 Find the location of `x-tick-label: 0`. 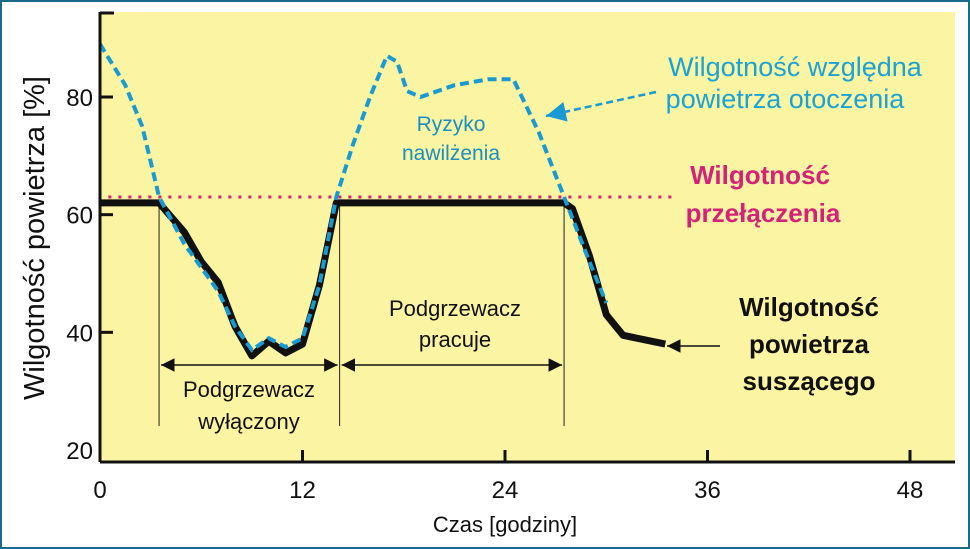

x-tick-label: 0 is located at coordinates (99, 490).